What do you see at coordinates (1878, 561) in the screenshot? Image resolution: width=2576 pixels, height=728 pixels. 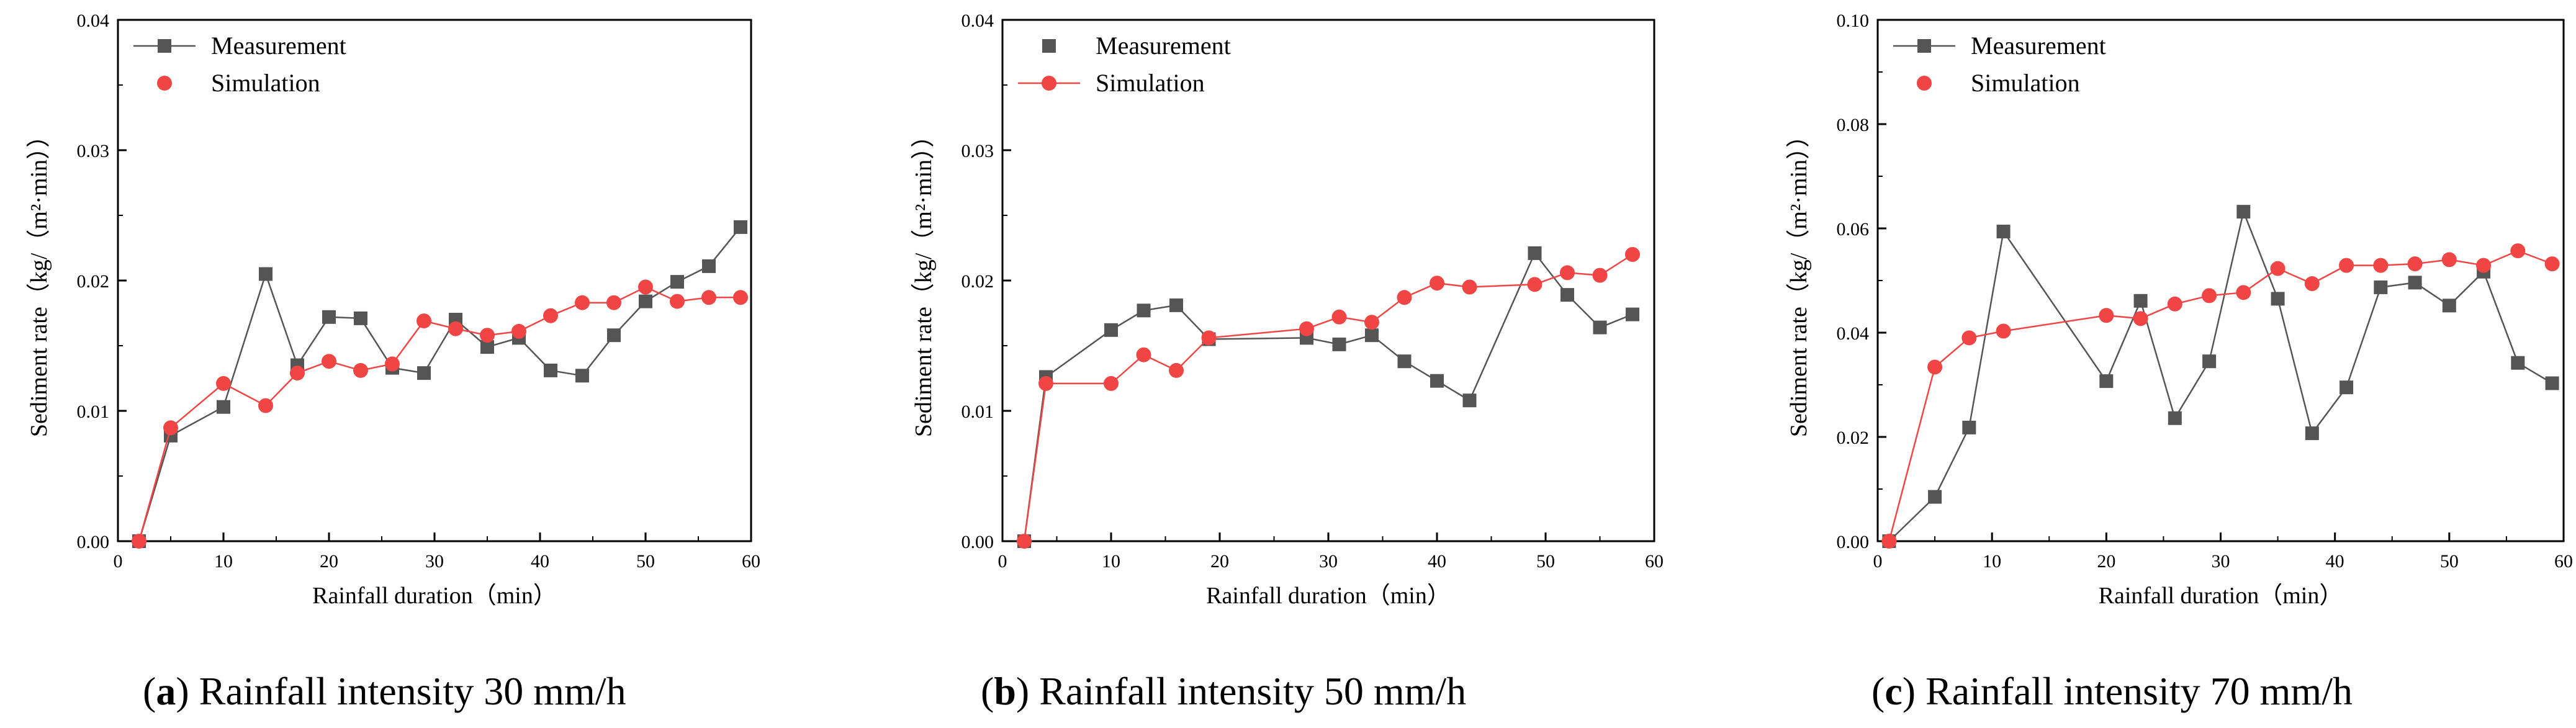 I see `x-tick-label: 0` at bounding box center [1878, 561].